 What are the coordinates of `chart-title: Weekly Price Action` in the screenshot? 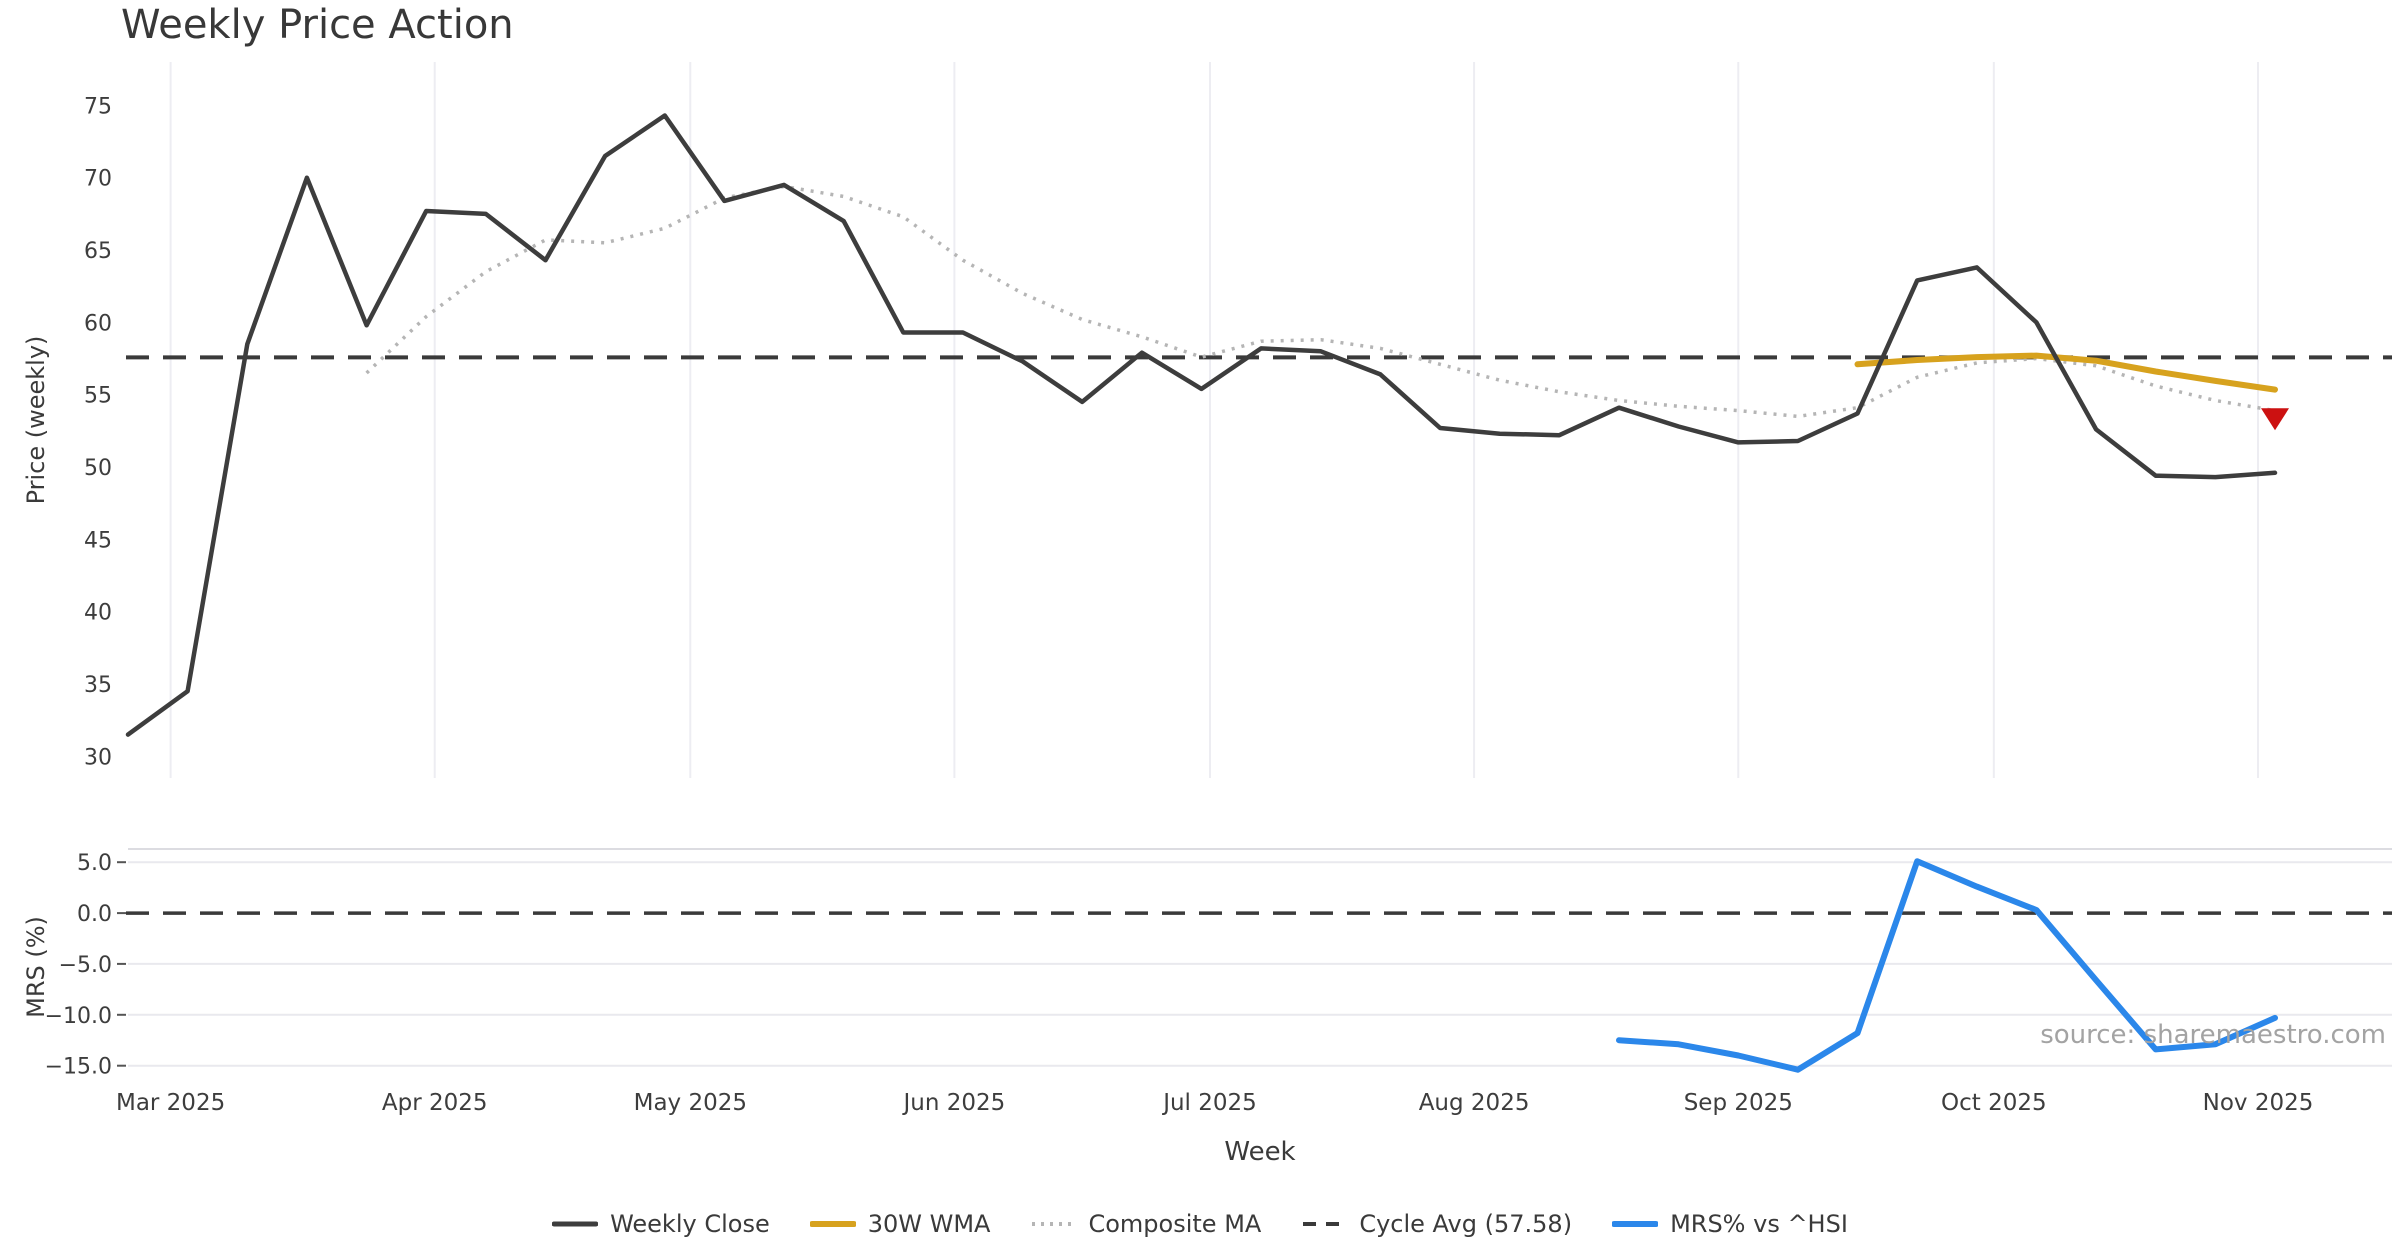 It's located at (317, 25).